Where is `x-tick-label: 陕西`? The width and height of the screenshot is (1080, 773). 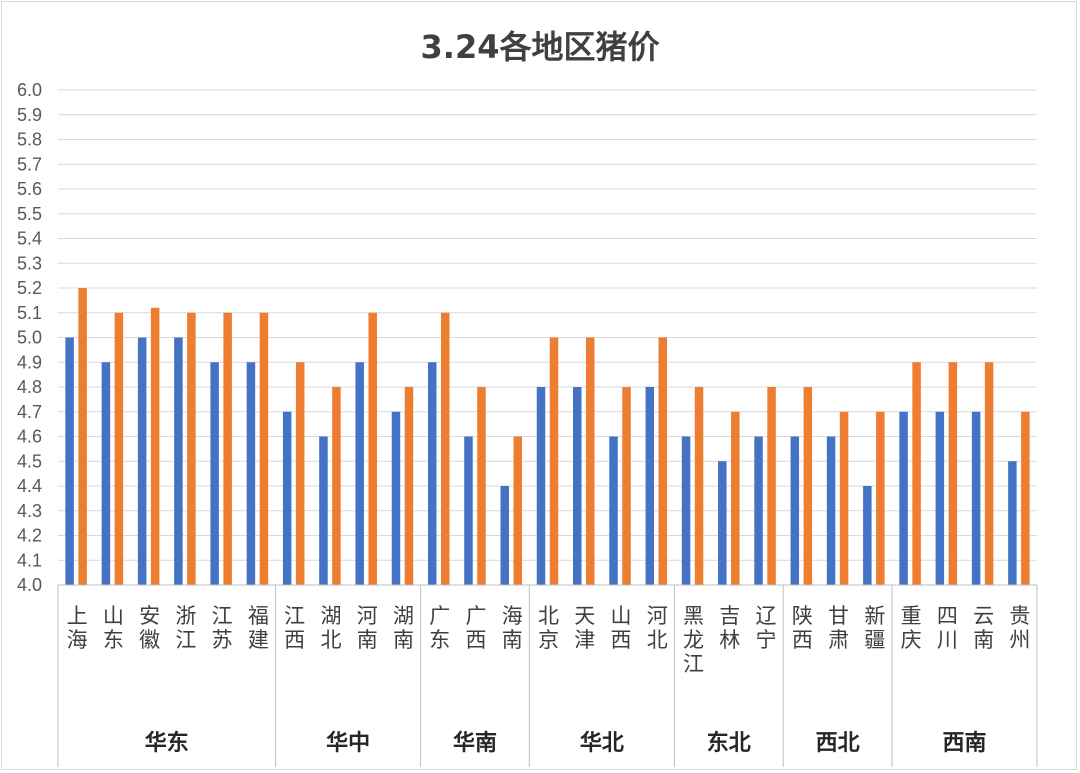 x-tick-label: 陕西 is located at coordinates (802, 628).